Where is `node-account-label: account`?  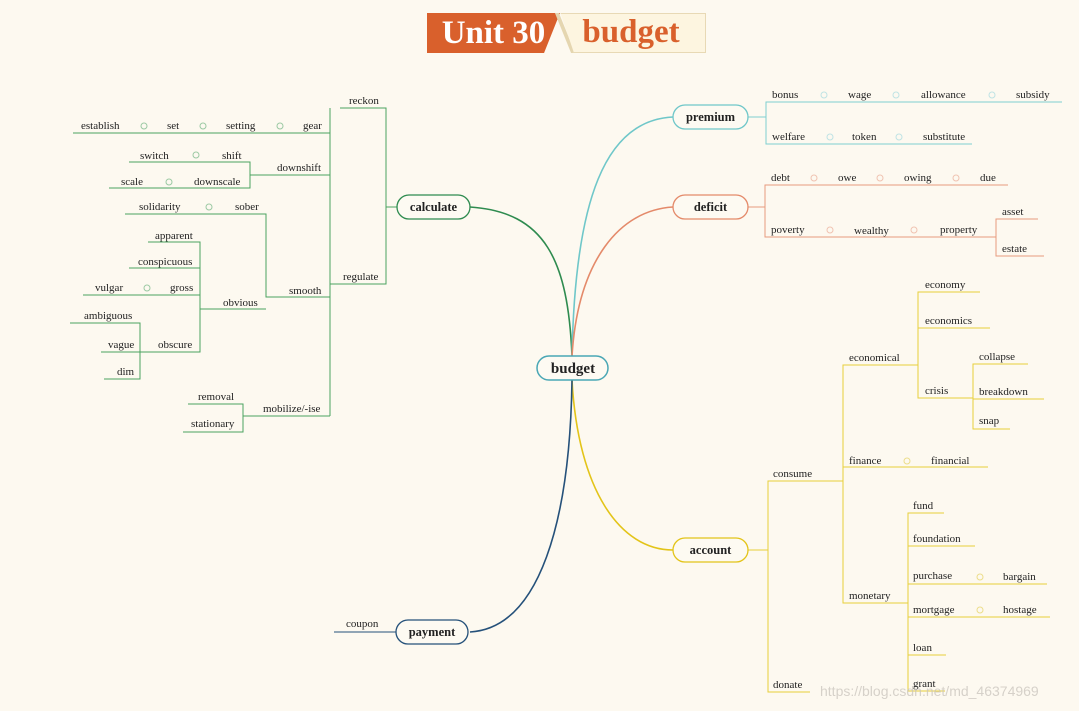 node-account-label: account is located at coordinates (711, 550).